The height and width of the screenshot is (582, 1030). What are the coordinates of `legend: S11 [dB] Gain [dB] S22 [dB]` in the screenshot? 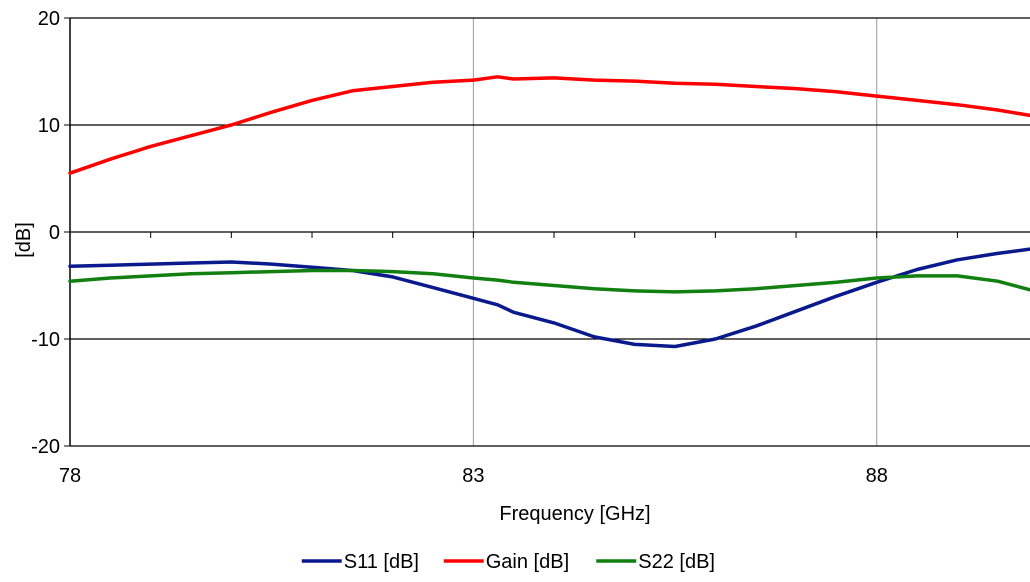 It's located at (508, 562).